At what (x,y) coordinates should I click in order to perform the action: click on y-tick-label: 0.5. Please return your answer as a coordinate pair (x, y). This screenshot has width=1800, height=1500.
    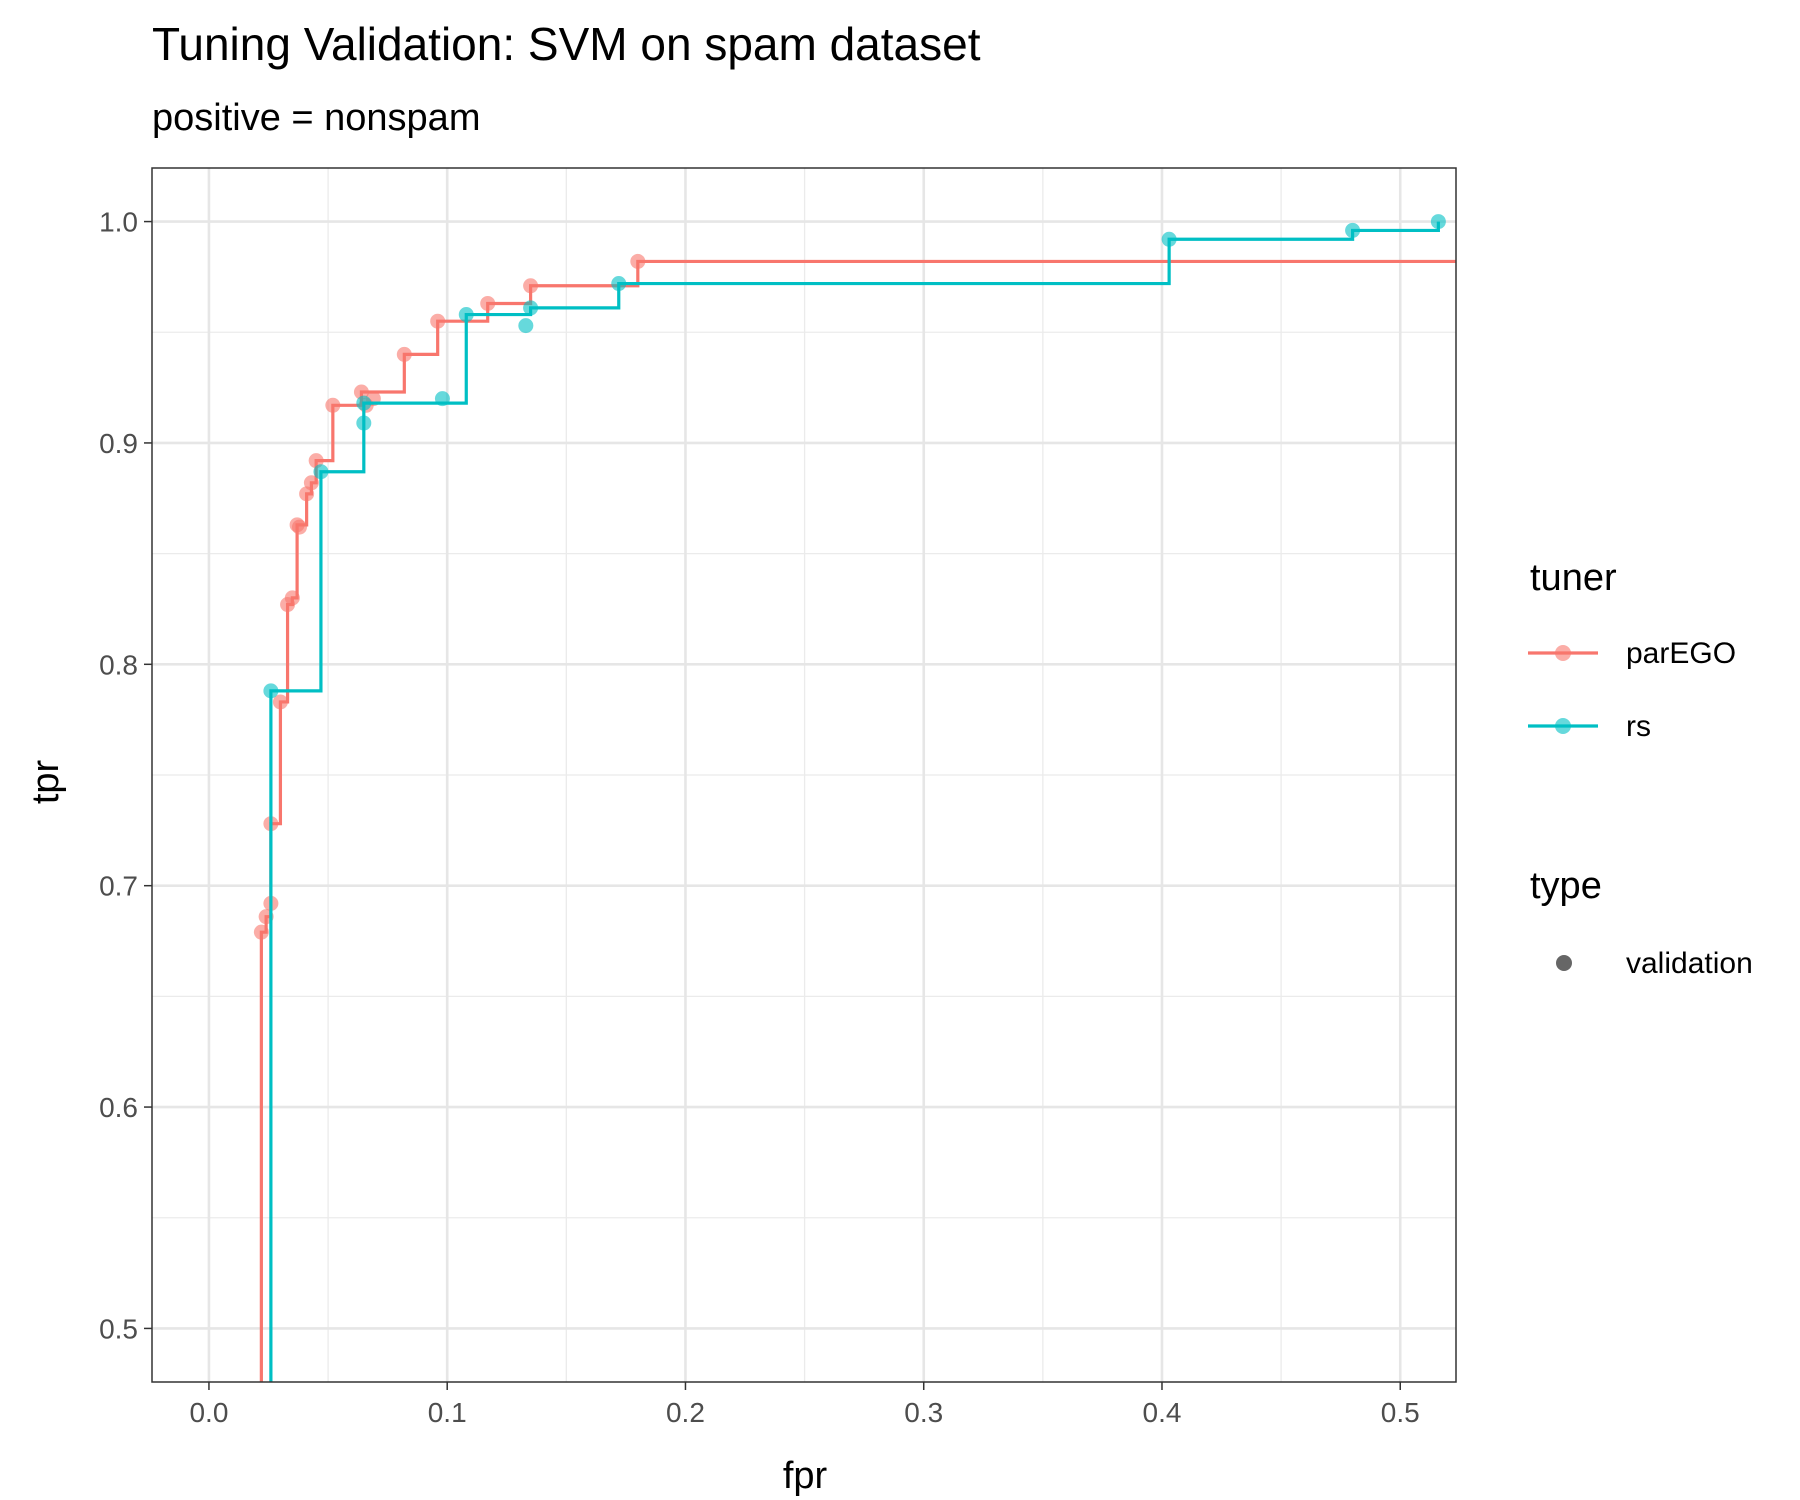
    Looking at the image, I should click on (118, 1328).